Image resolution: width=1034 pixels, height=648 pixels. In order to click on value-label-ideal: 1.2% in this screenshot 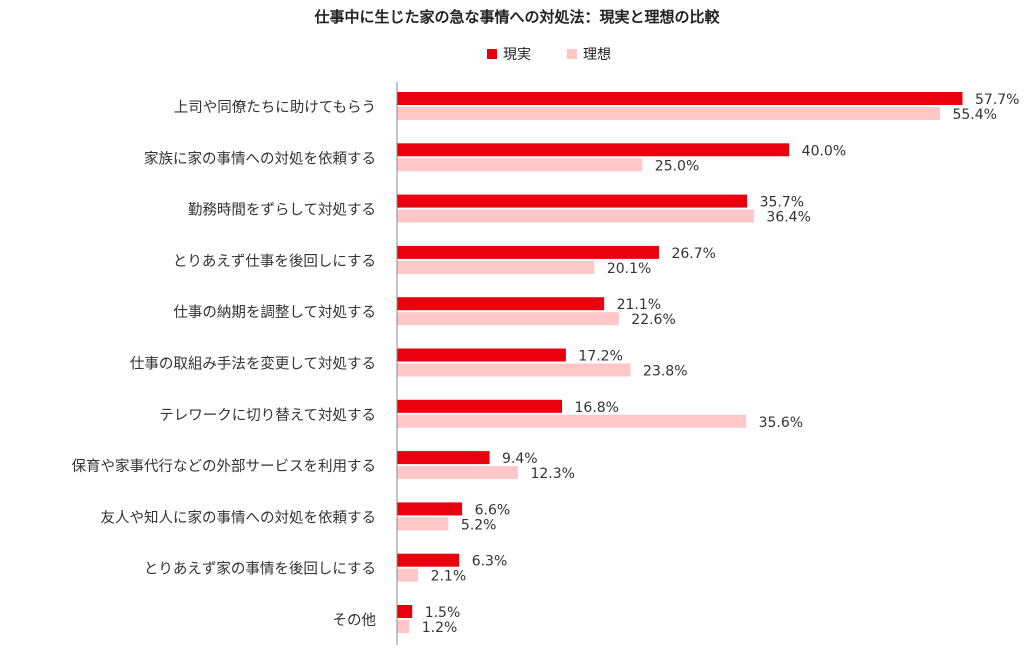, I will do `click(440, 628)`.